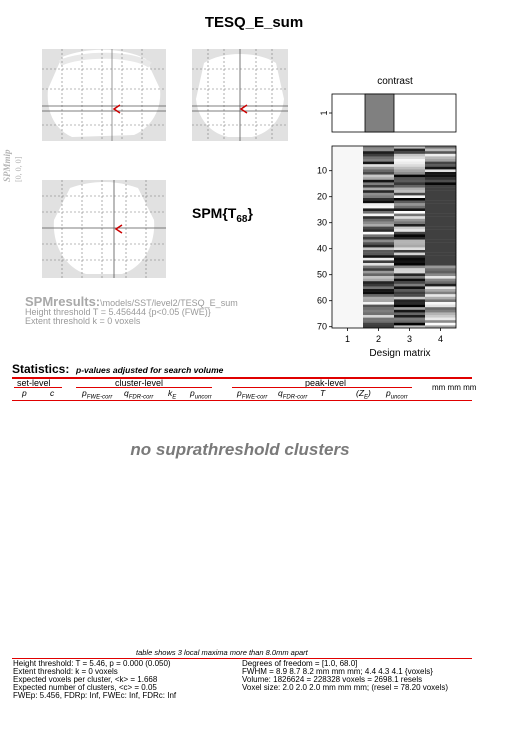  Describe the element at coordinates (240, 95) in the screenshot. I see `mip-coronal-view` at that location.